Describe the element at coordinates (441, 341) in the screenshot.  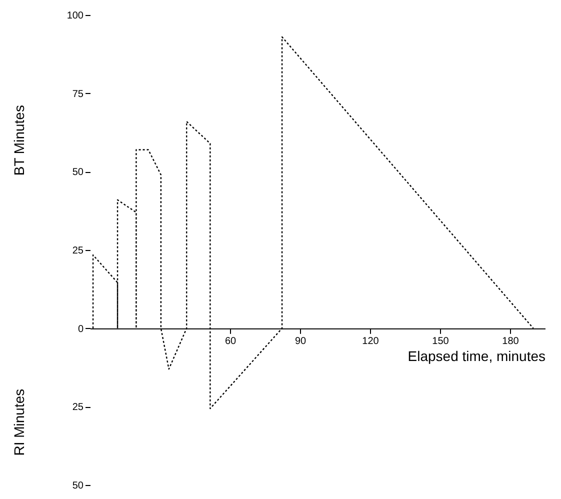
I see `x-tick-label: 150` at that location.